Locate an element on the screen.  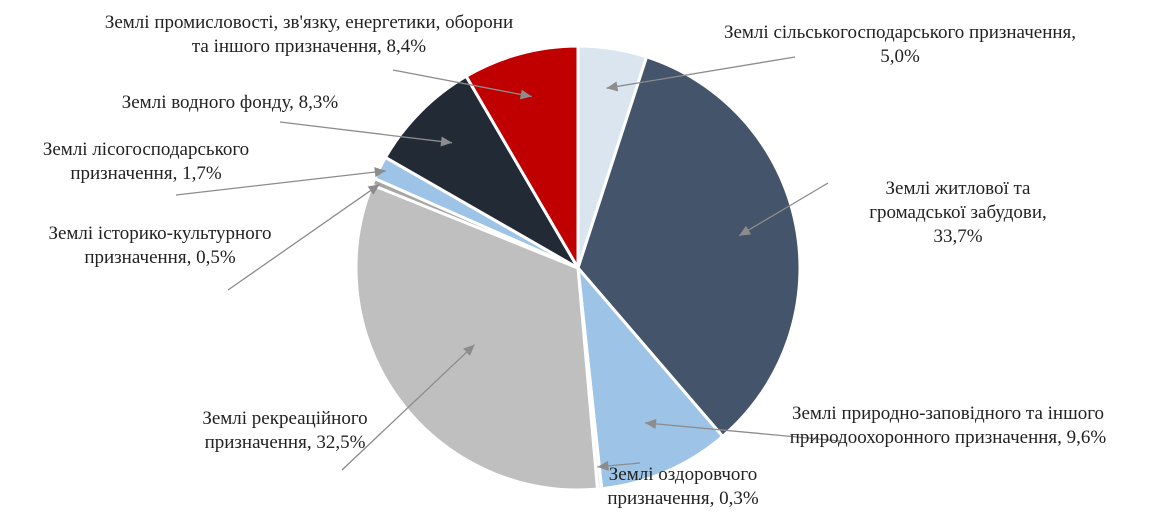
slice-label-line: громадської забудови, is located at coordinates (958, 212).